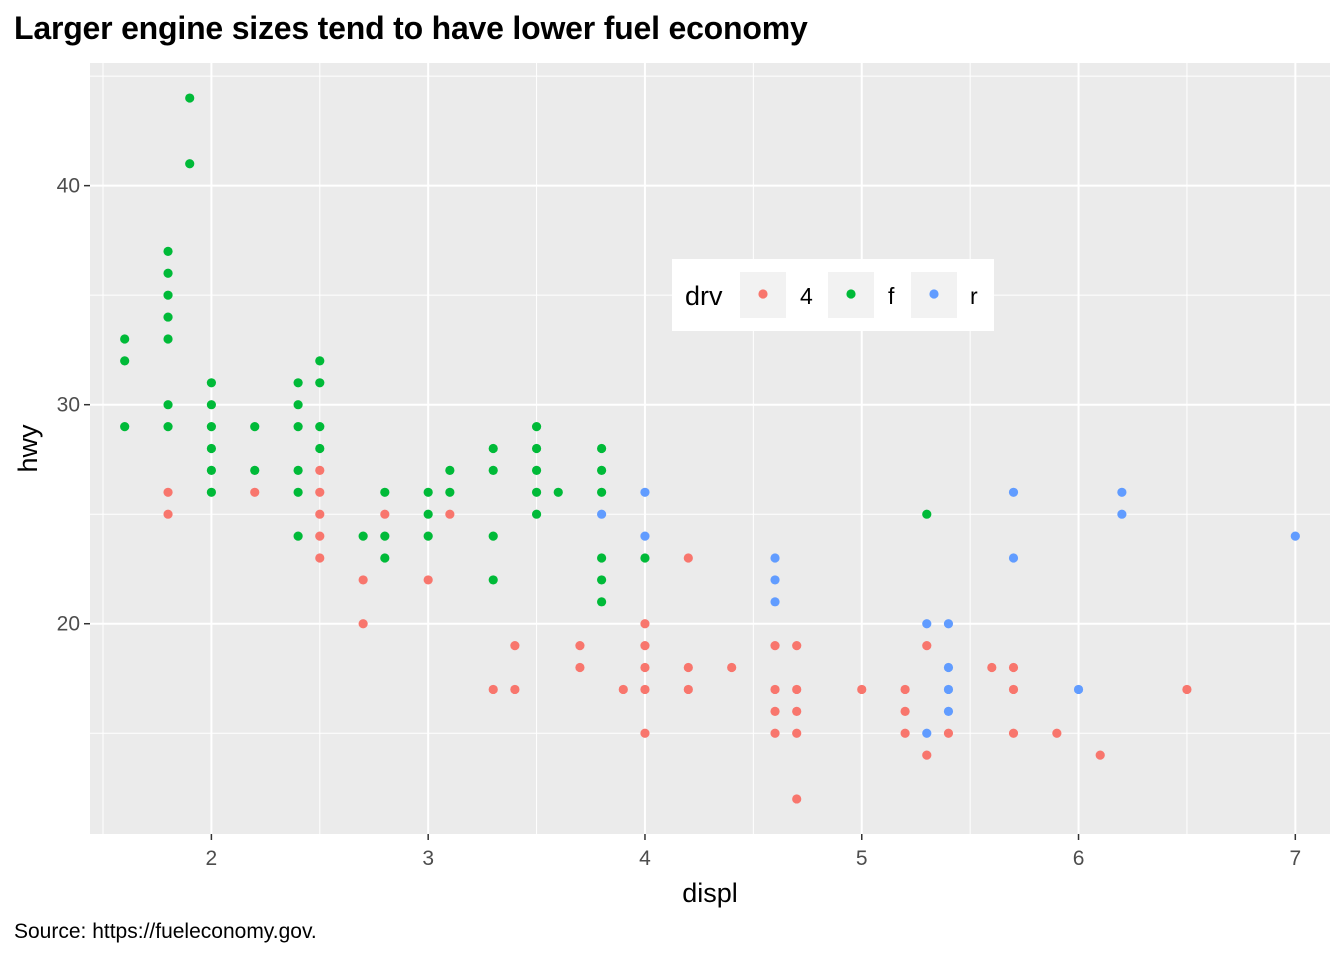  I want to click on x-tick-label: 6, so click(1079, 858).